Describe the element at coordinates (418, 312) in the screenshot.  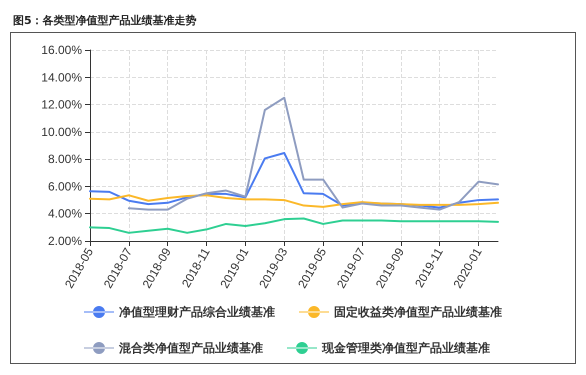
I see `legend-label: 固定收益类净值型产品业绩基准` at that location.